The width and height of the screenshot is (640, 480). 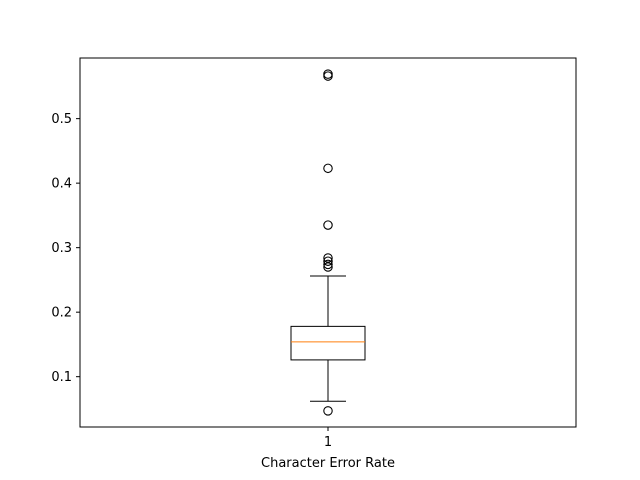 I want to click on interquartile-box, so click(x=328, y=343).